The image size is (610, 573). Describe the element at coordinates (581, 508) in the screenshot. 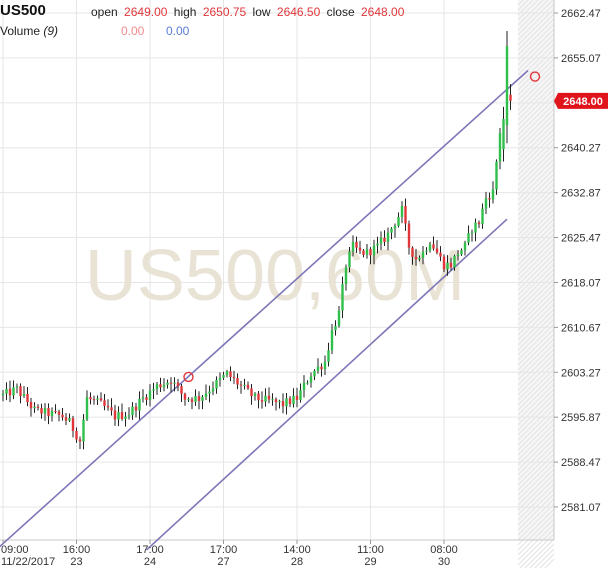

I see `y-tick-label: 2581.07` at that location.